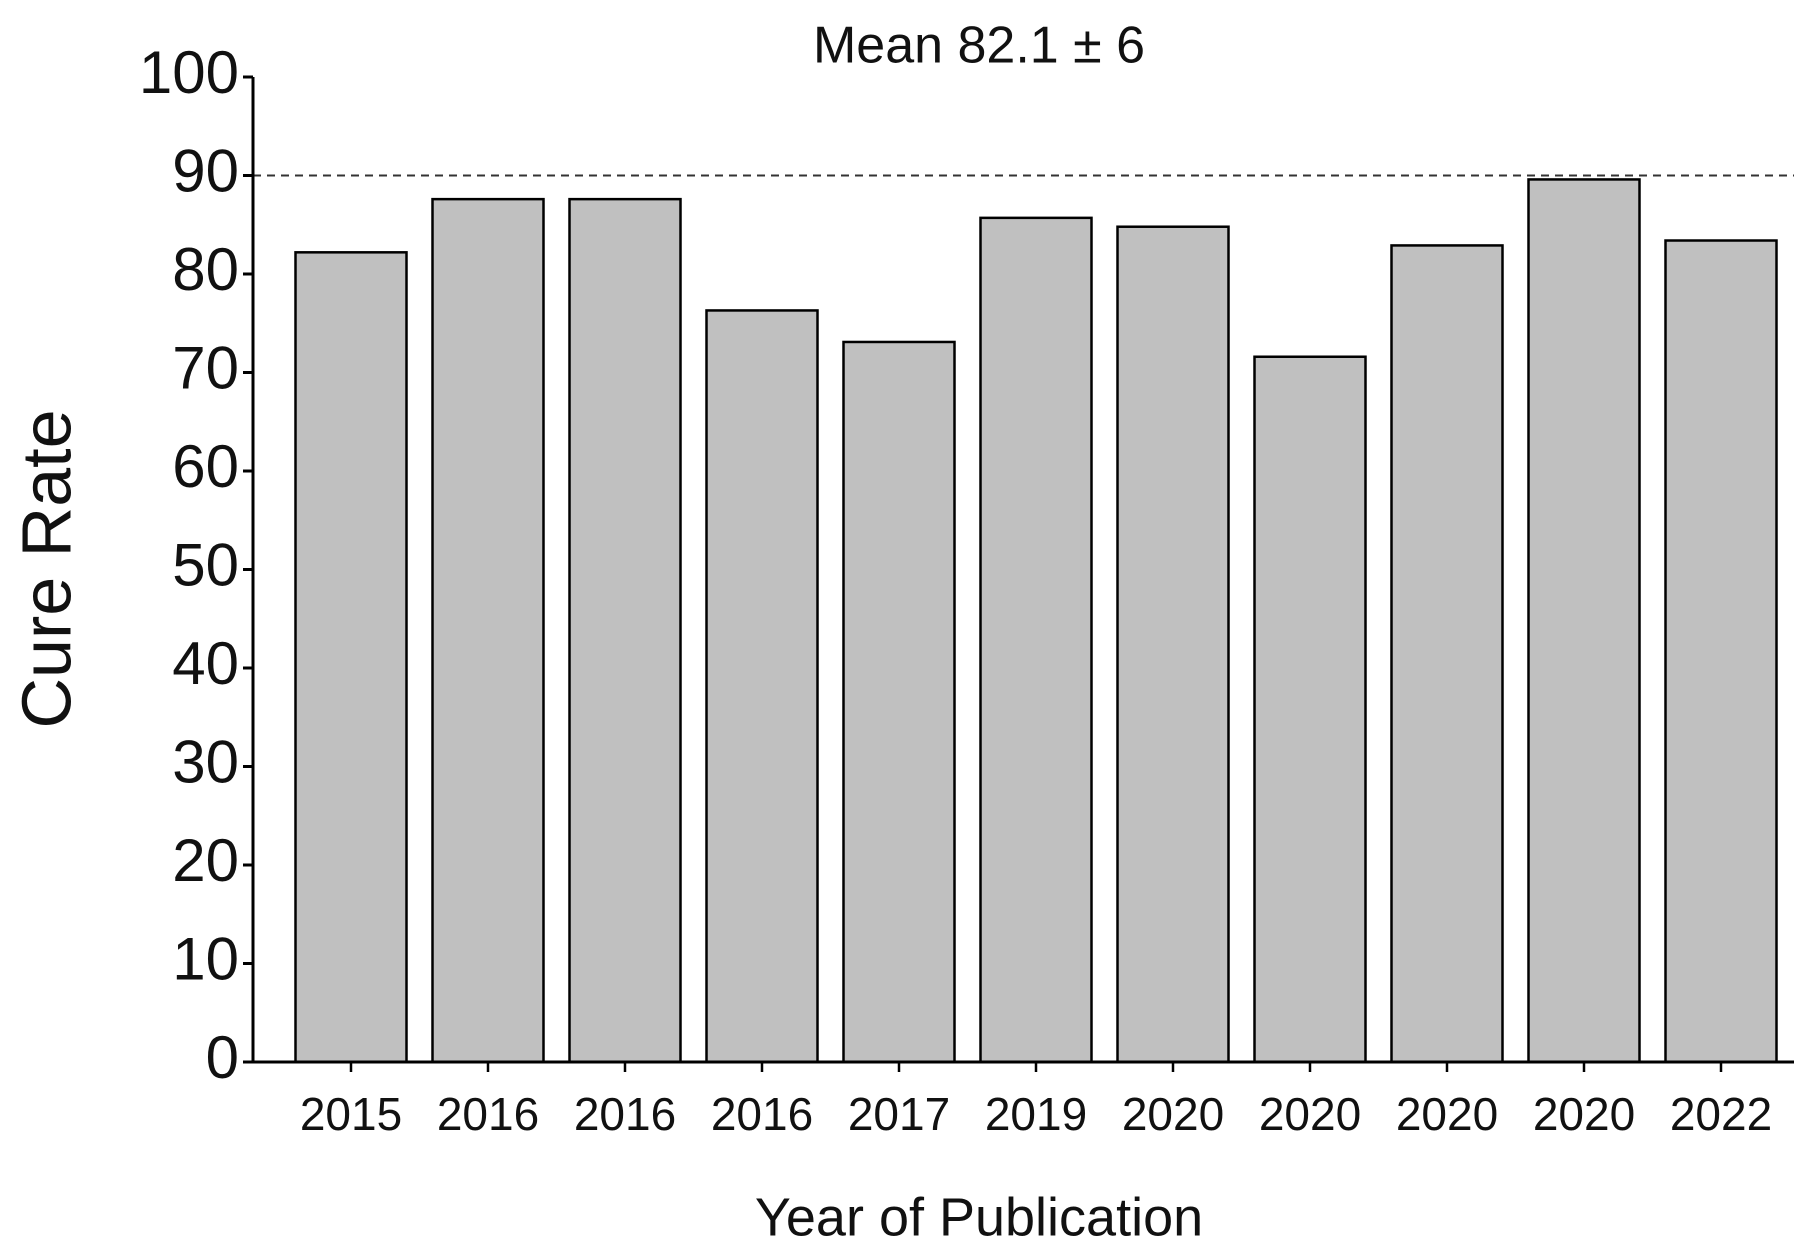  Describe the element at coordinates (205, 269) in the screenshot. I see `y-tick-label: 80` at that location.